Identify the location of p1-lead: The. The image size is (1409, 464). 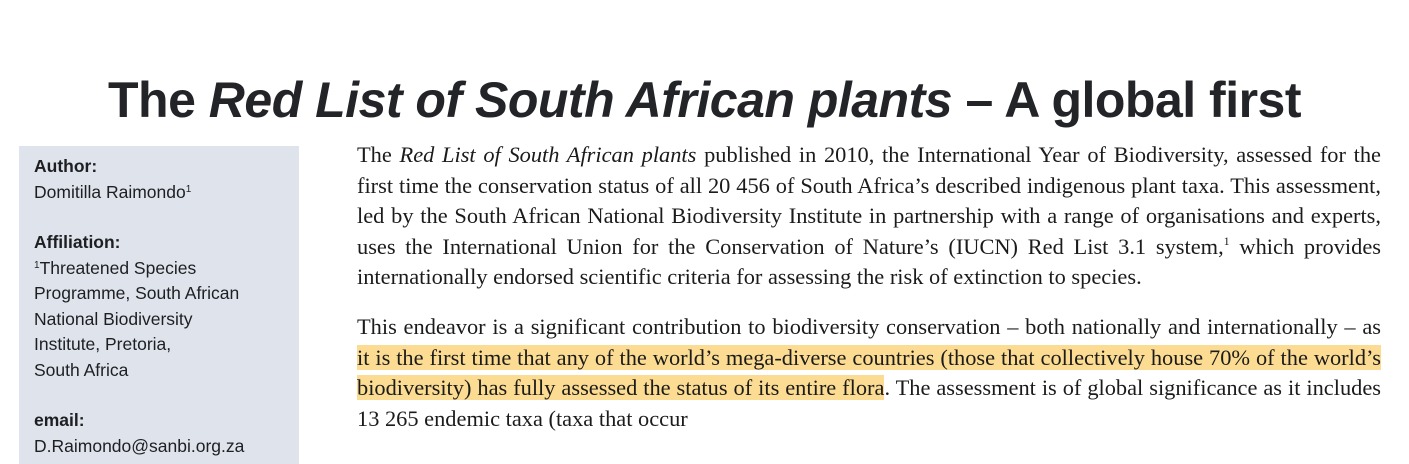
(378, 154).